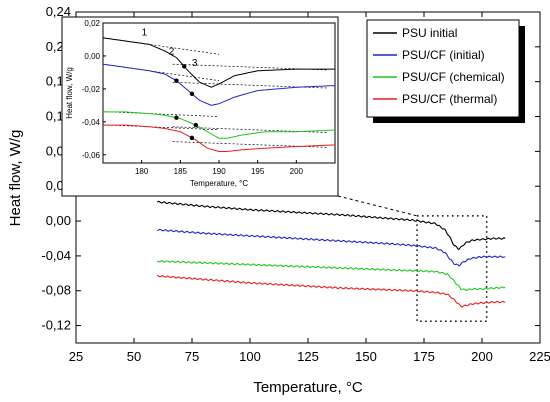  Describe the element at coordinates (449, 99) in the screenshot. I see `legend-label: PSU/CF (thermal)` at that location.